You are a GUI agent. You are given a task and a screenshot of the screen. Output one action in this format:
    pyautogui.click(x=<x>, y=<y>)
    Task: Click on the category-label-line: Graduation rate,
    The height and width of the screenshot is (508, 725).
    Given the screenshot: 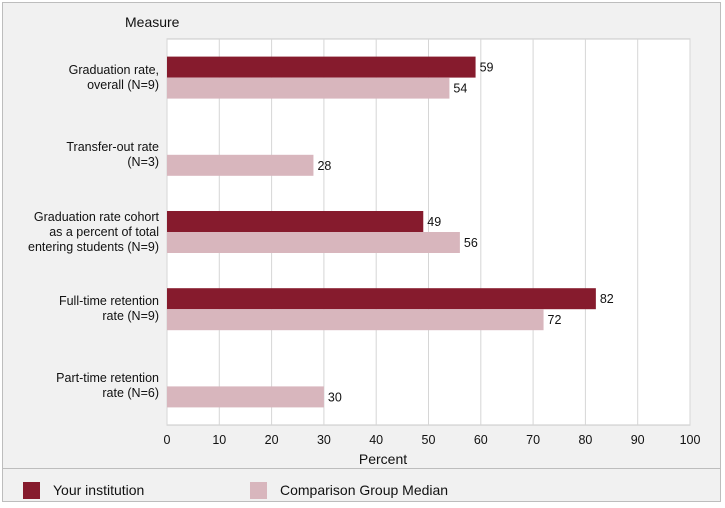 What is the action you would take?
    pyautogui.click(x=113, y=69)
    